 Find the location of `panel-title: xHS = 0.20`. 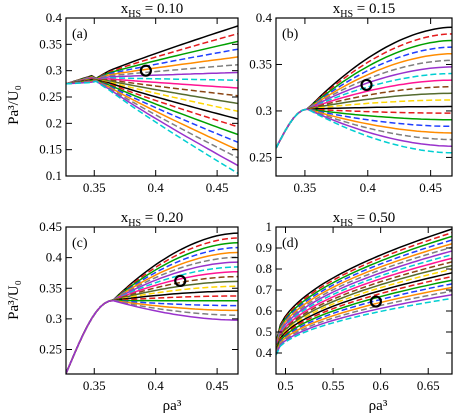

panel-title: xHS = 0.20 is located at coordinates (152, 219).